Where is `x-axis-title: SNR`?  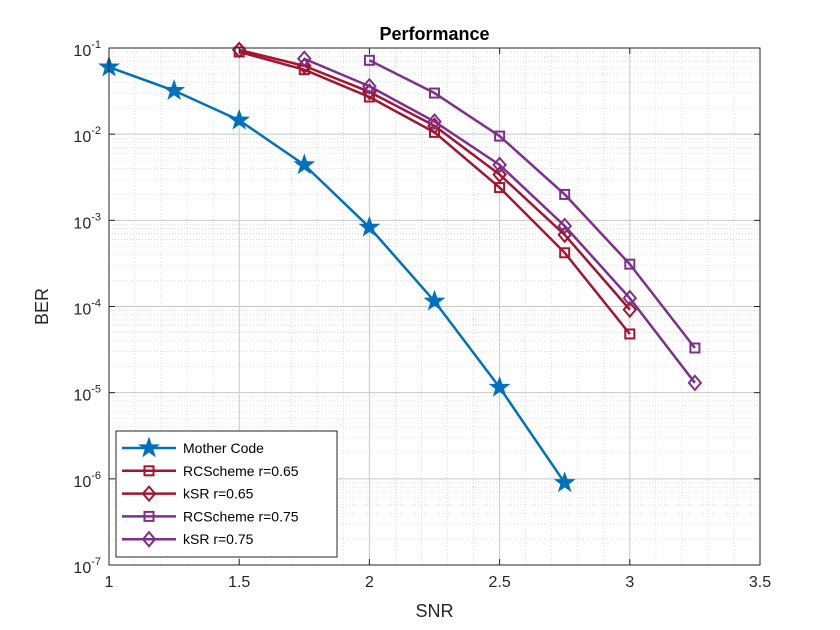 x-axis-title: SNR is located at coordinates (434, 611).